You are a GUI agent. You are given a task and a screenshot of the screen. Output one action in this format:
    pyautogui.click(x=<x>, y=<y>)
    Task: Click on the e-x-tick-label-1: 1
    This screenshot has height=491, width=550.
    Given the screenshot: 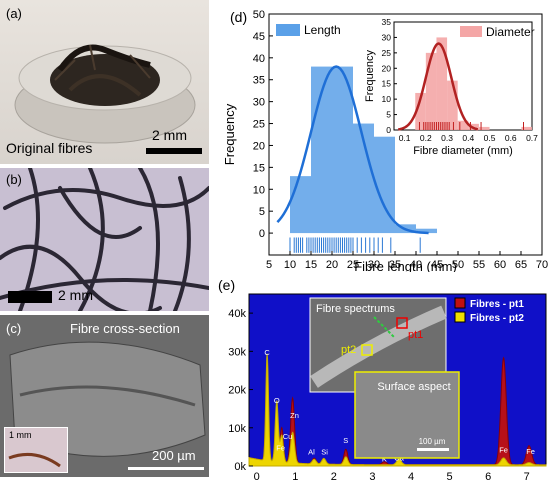 What is the action you would take?
    pyautogui.click(x=295, y=477)
    